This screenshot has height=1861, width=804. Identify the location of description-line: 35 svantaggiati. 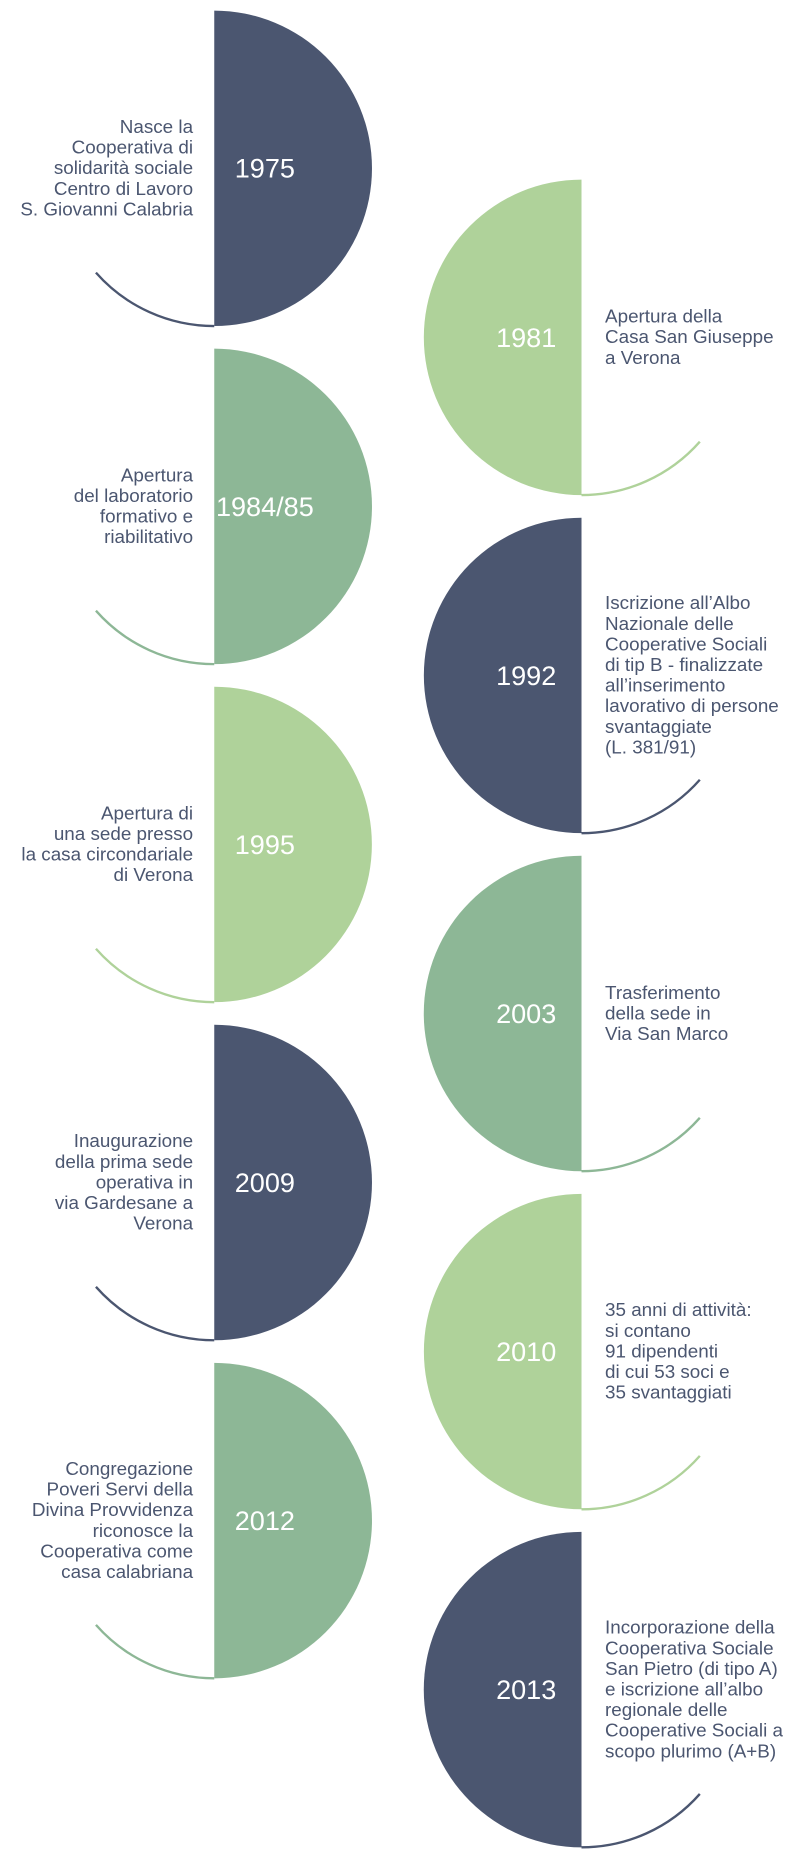
(668, 1392).